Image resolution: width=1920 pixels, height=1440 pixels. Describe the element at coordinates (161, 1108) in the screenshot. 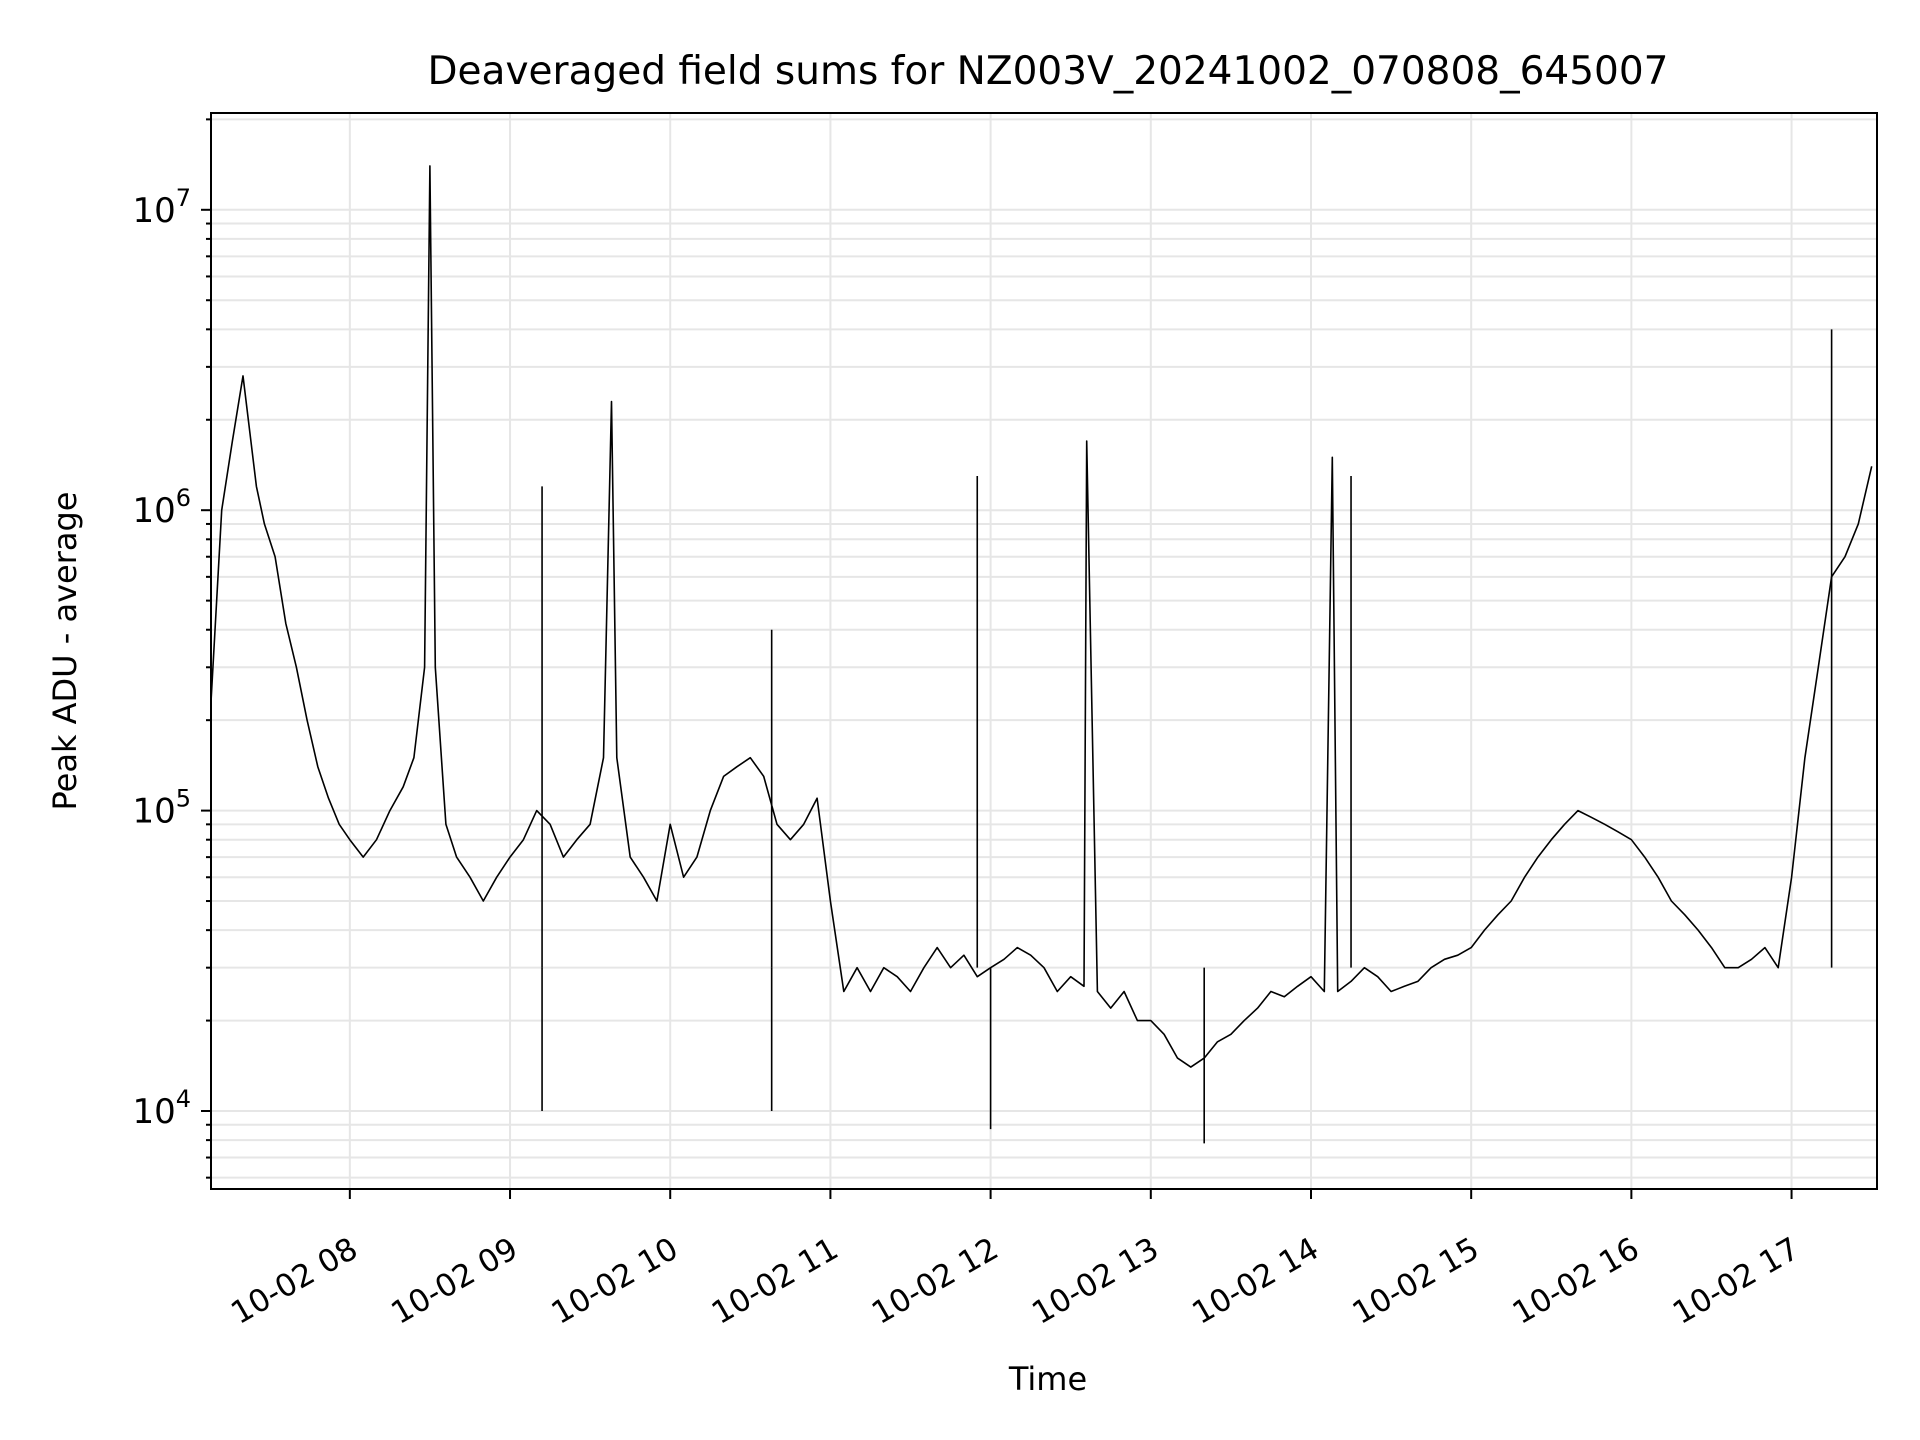

I see `y-tick-label: 10⁴` at that location.